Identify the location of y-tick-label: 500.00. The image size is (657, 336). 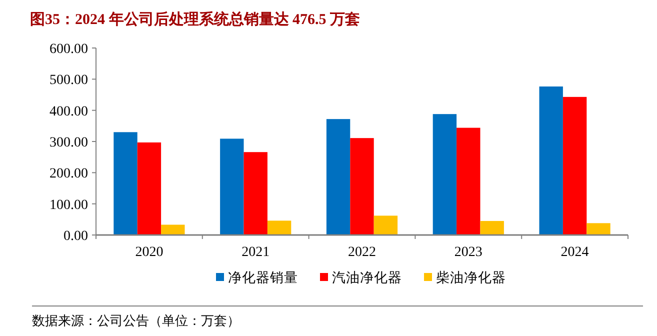
(69, 80).